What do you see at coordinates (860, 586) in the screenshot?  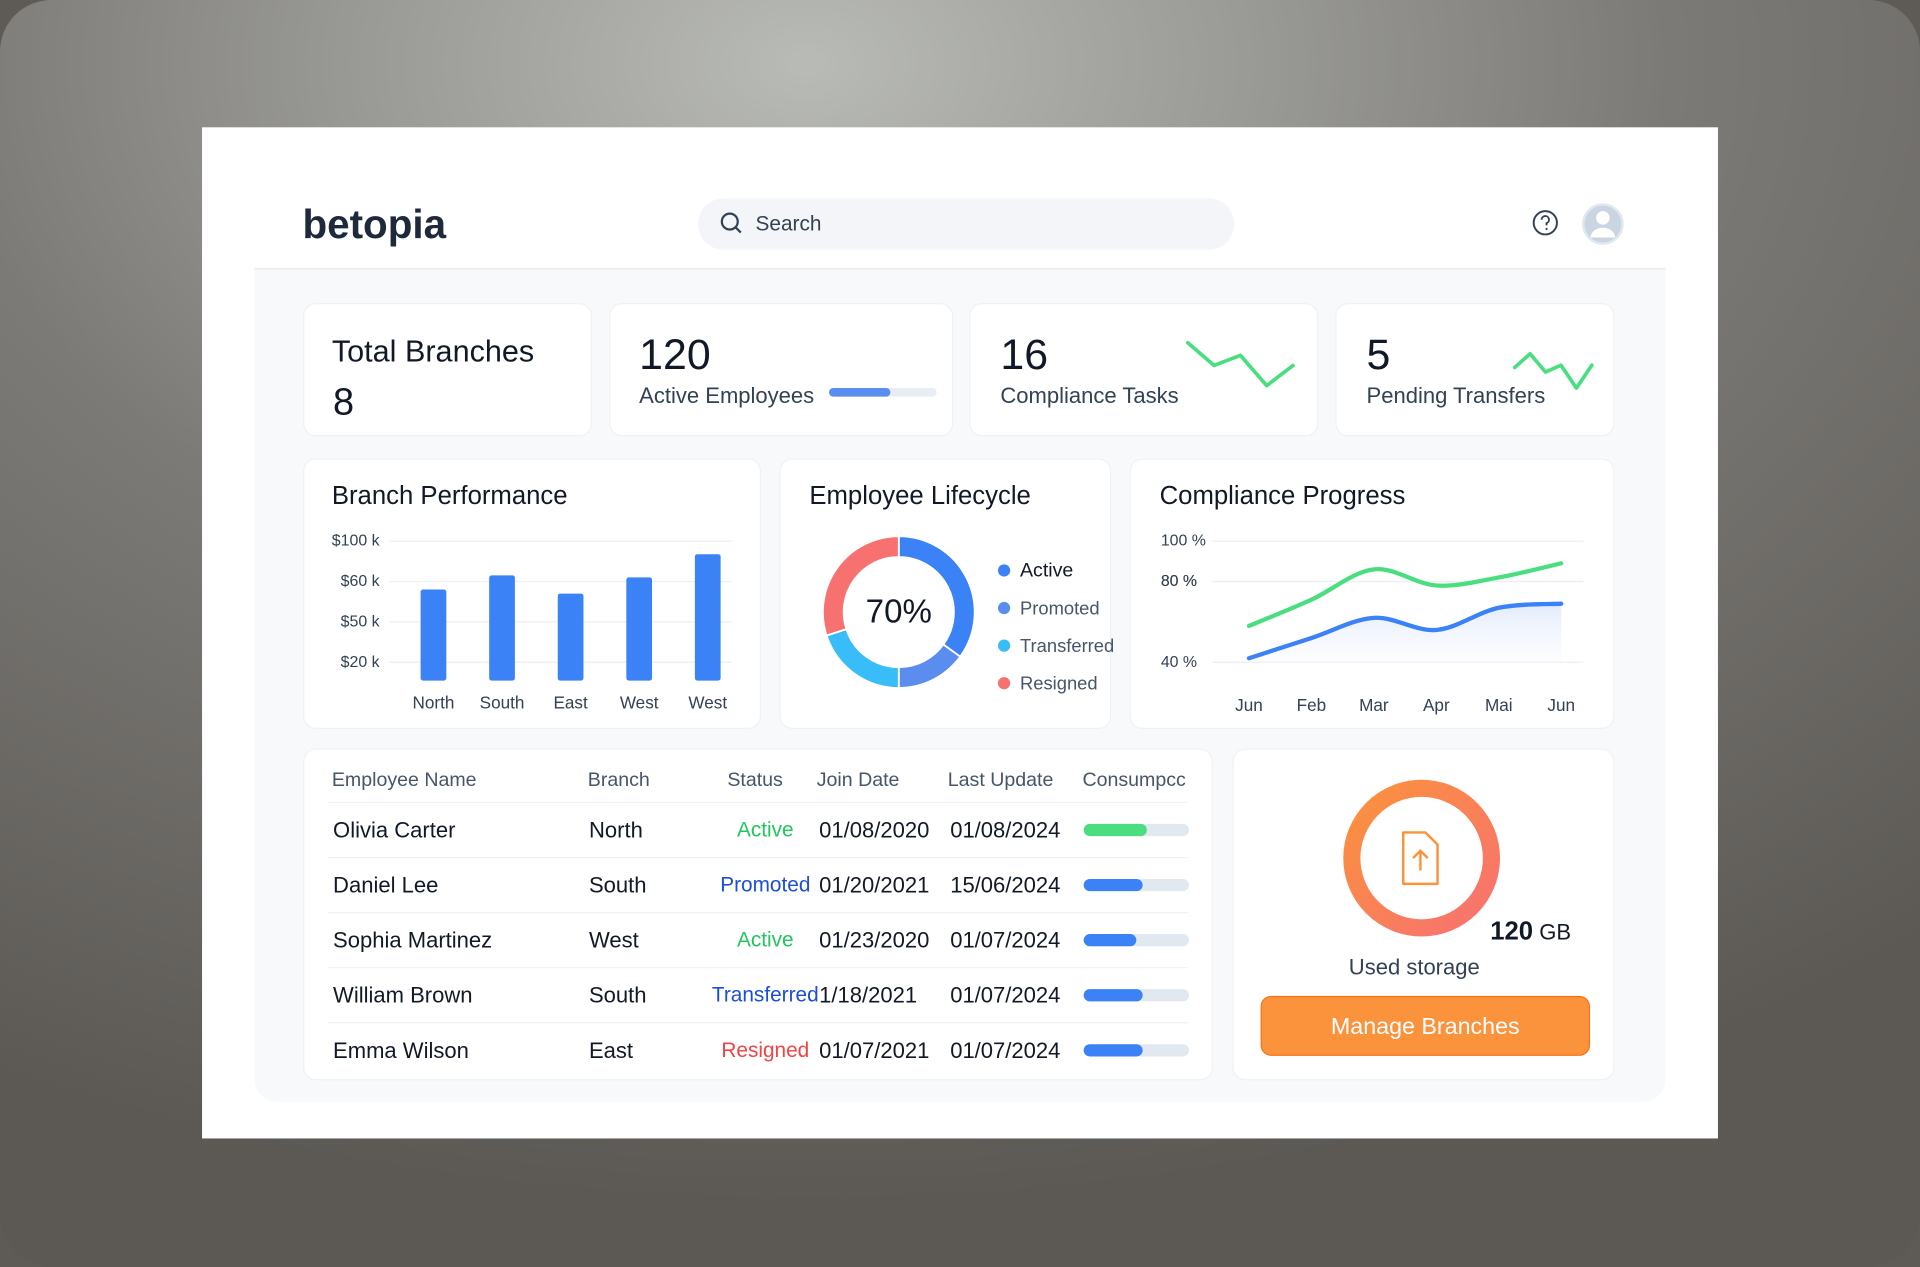 I see `donut-segment` at bounding box center [860, 586].